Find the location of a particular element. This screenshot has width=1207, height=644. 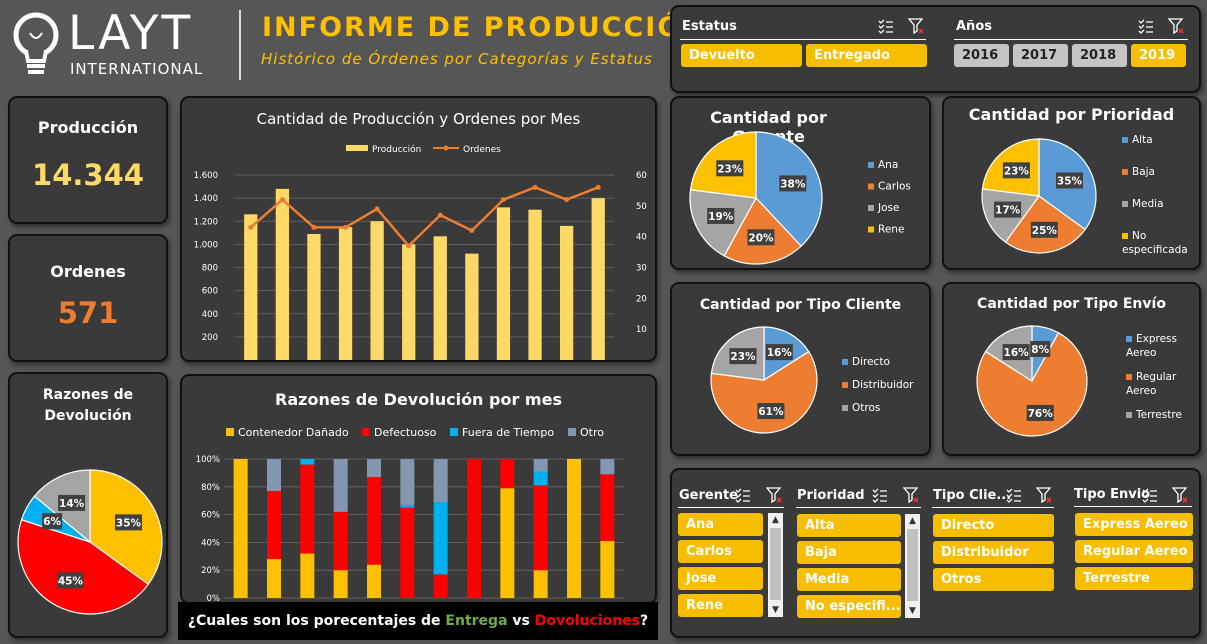

y-right-tick: - is located at coordinates (637, 358).